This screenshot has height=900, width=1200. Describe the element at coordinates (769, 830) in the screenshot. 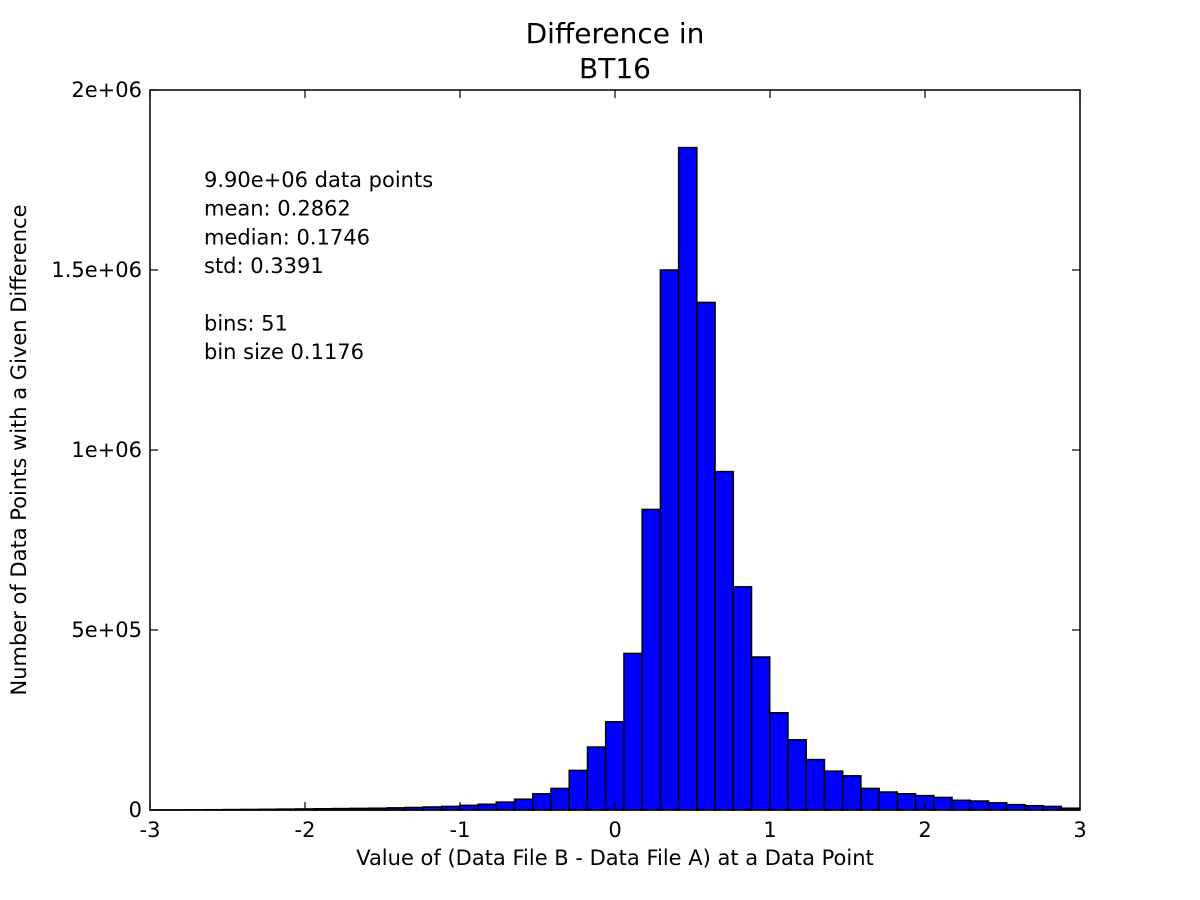

I see `x-tick-label: 1` at that location.